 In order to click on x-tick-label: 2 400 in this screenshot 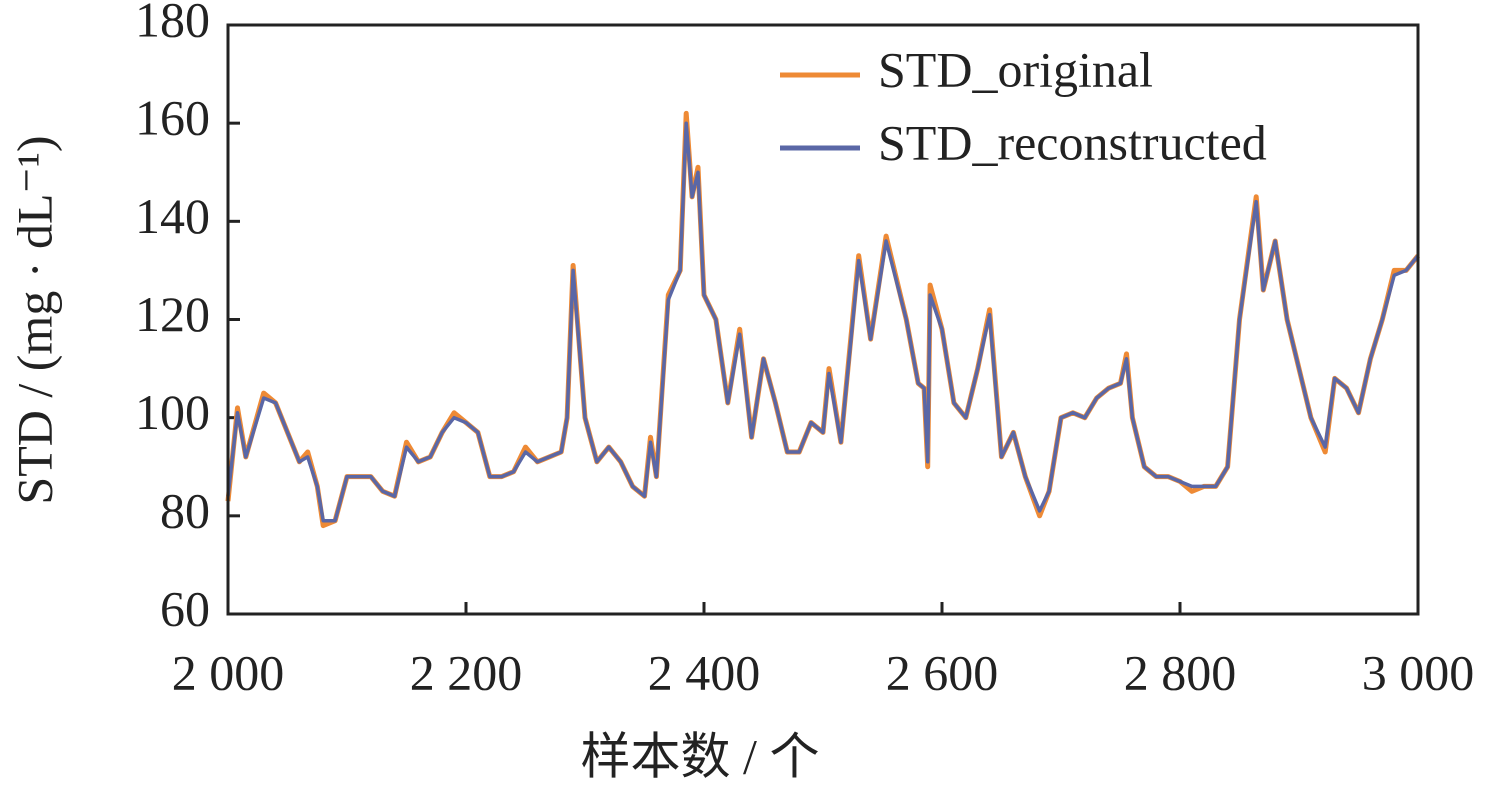, I will do `click(704, 672)`.